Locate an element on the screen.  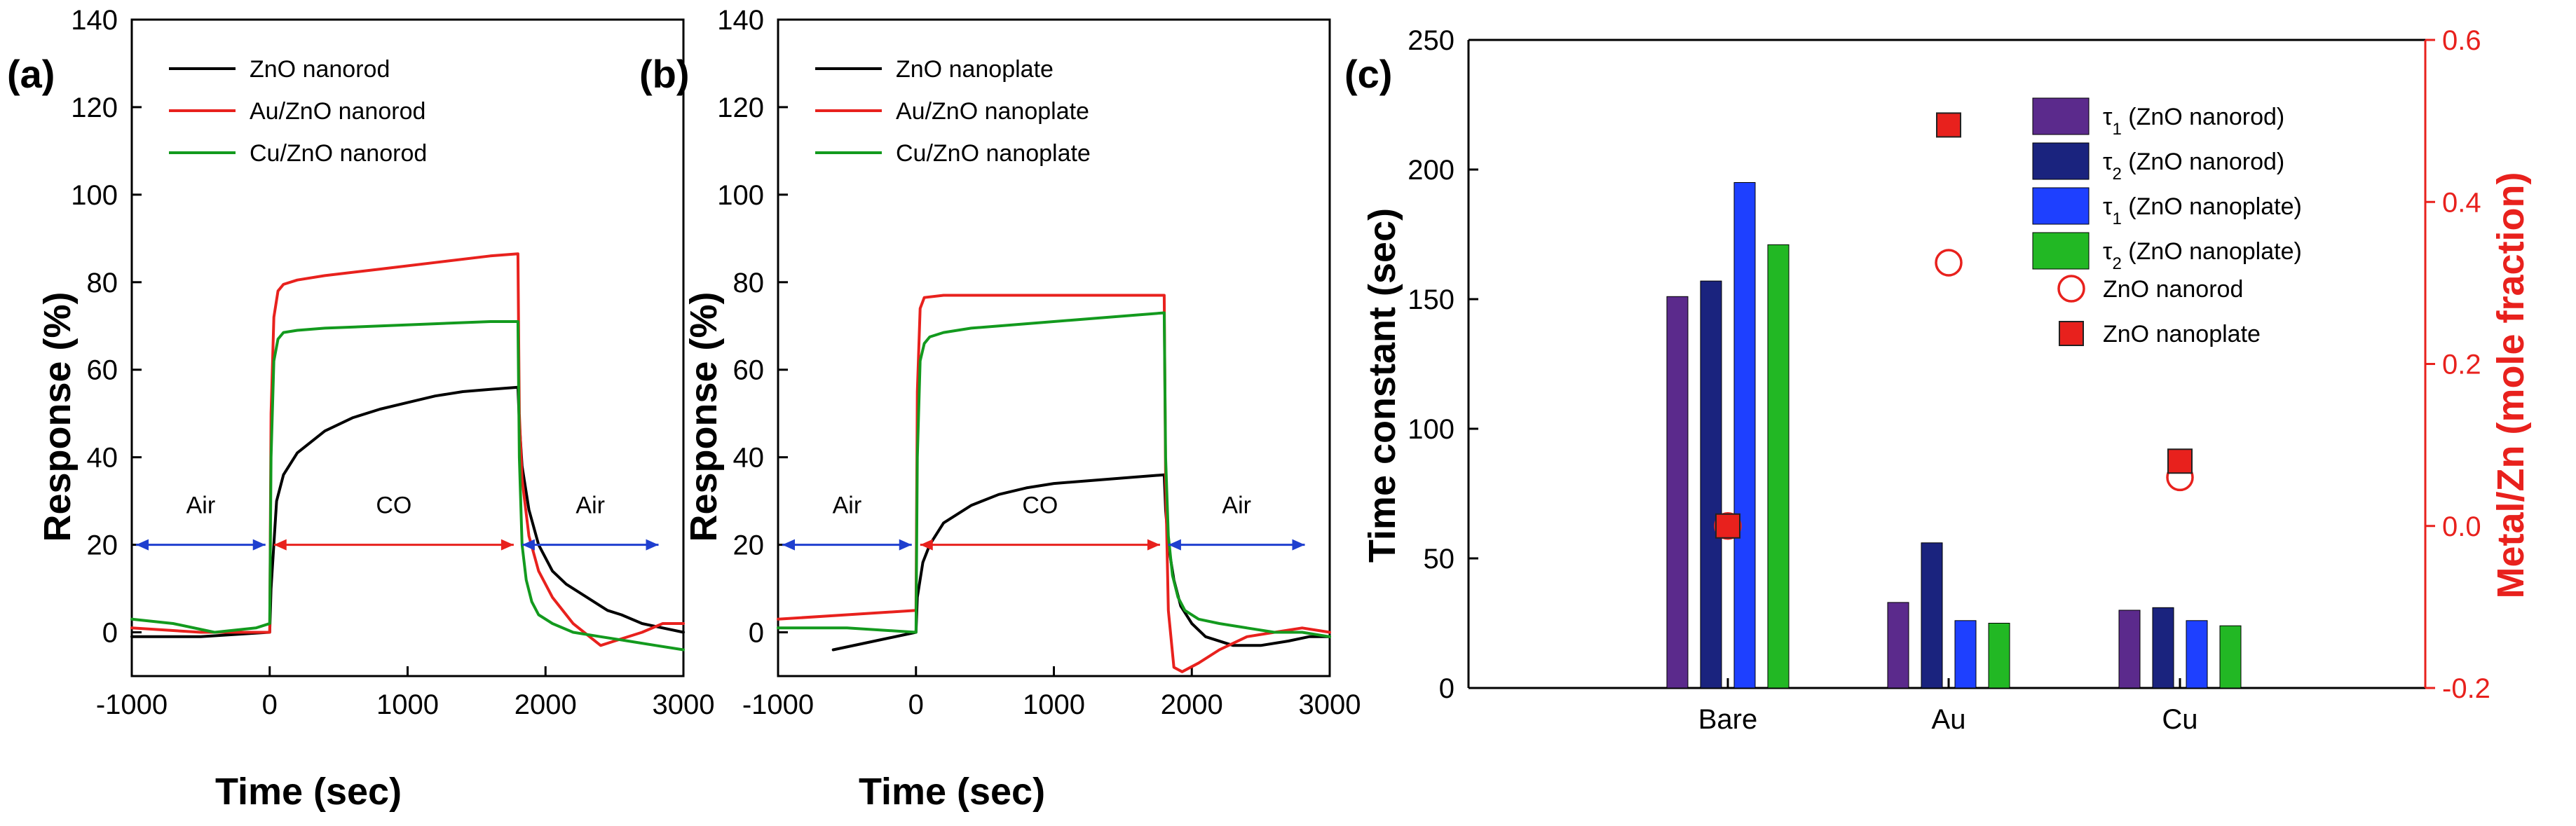
panel-c-legend-marker-label: ZnO nanorod is located at coordinates (2173, 289).